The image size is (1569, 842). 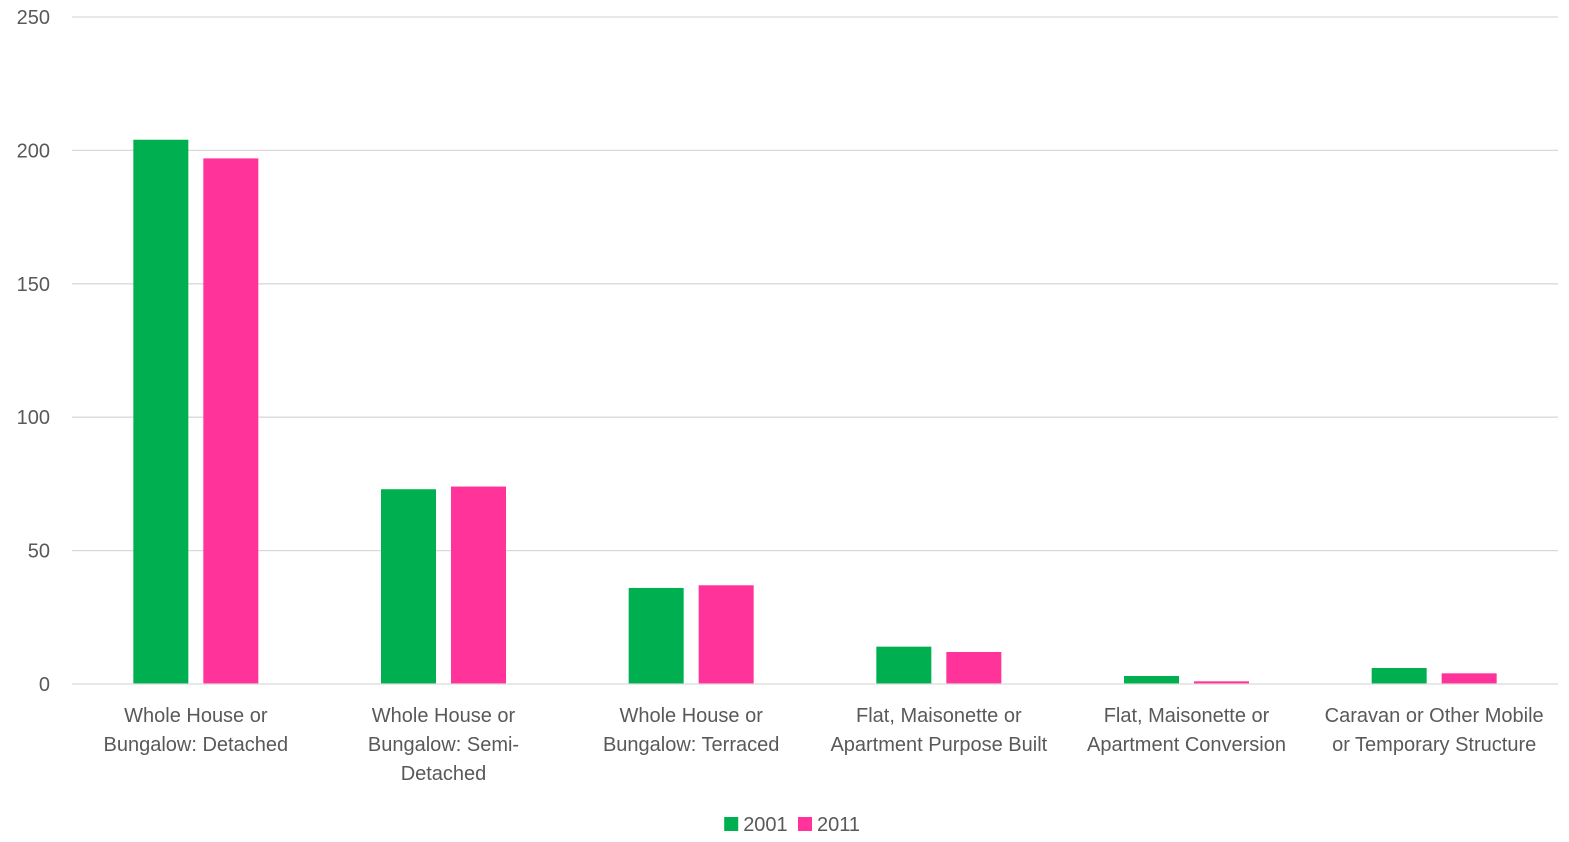 I want to click on legend-item-2011: 2011, so click(x=829, y=825).